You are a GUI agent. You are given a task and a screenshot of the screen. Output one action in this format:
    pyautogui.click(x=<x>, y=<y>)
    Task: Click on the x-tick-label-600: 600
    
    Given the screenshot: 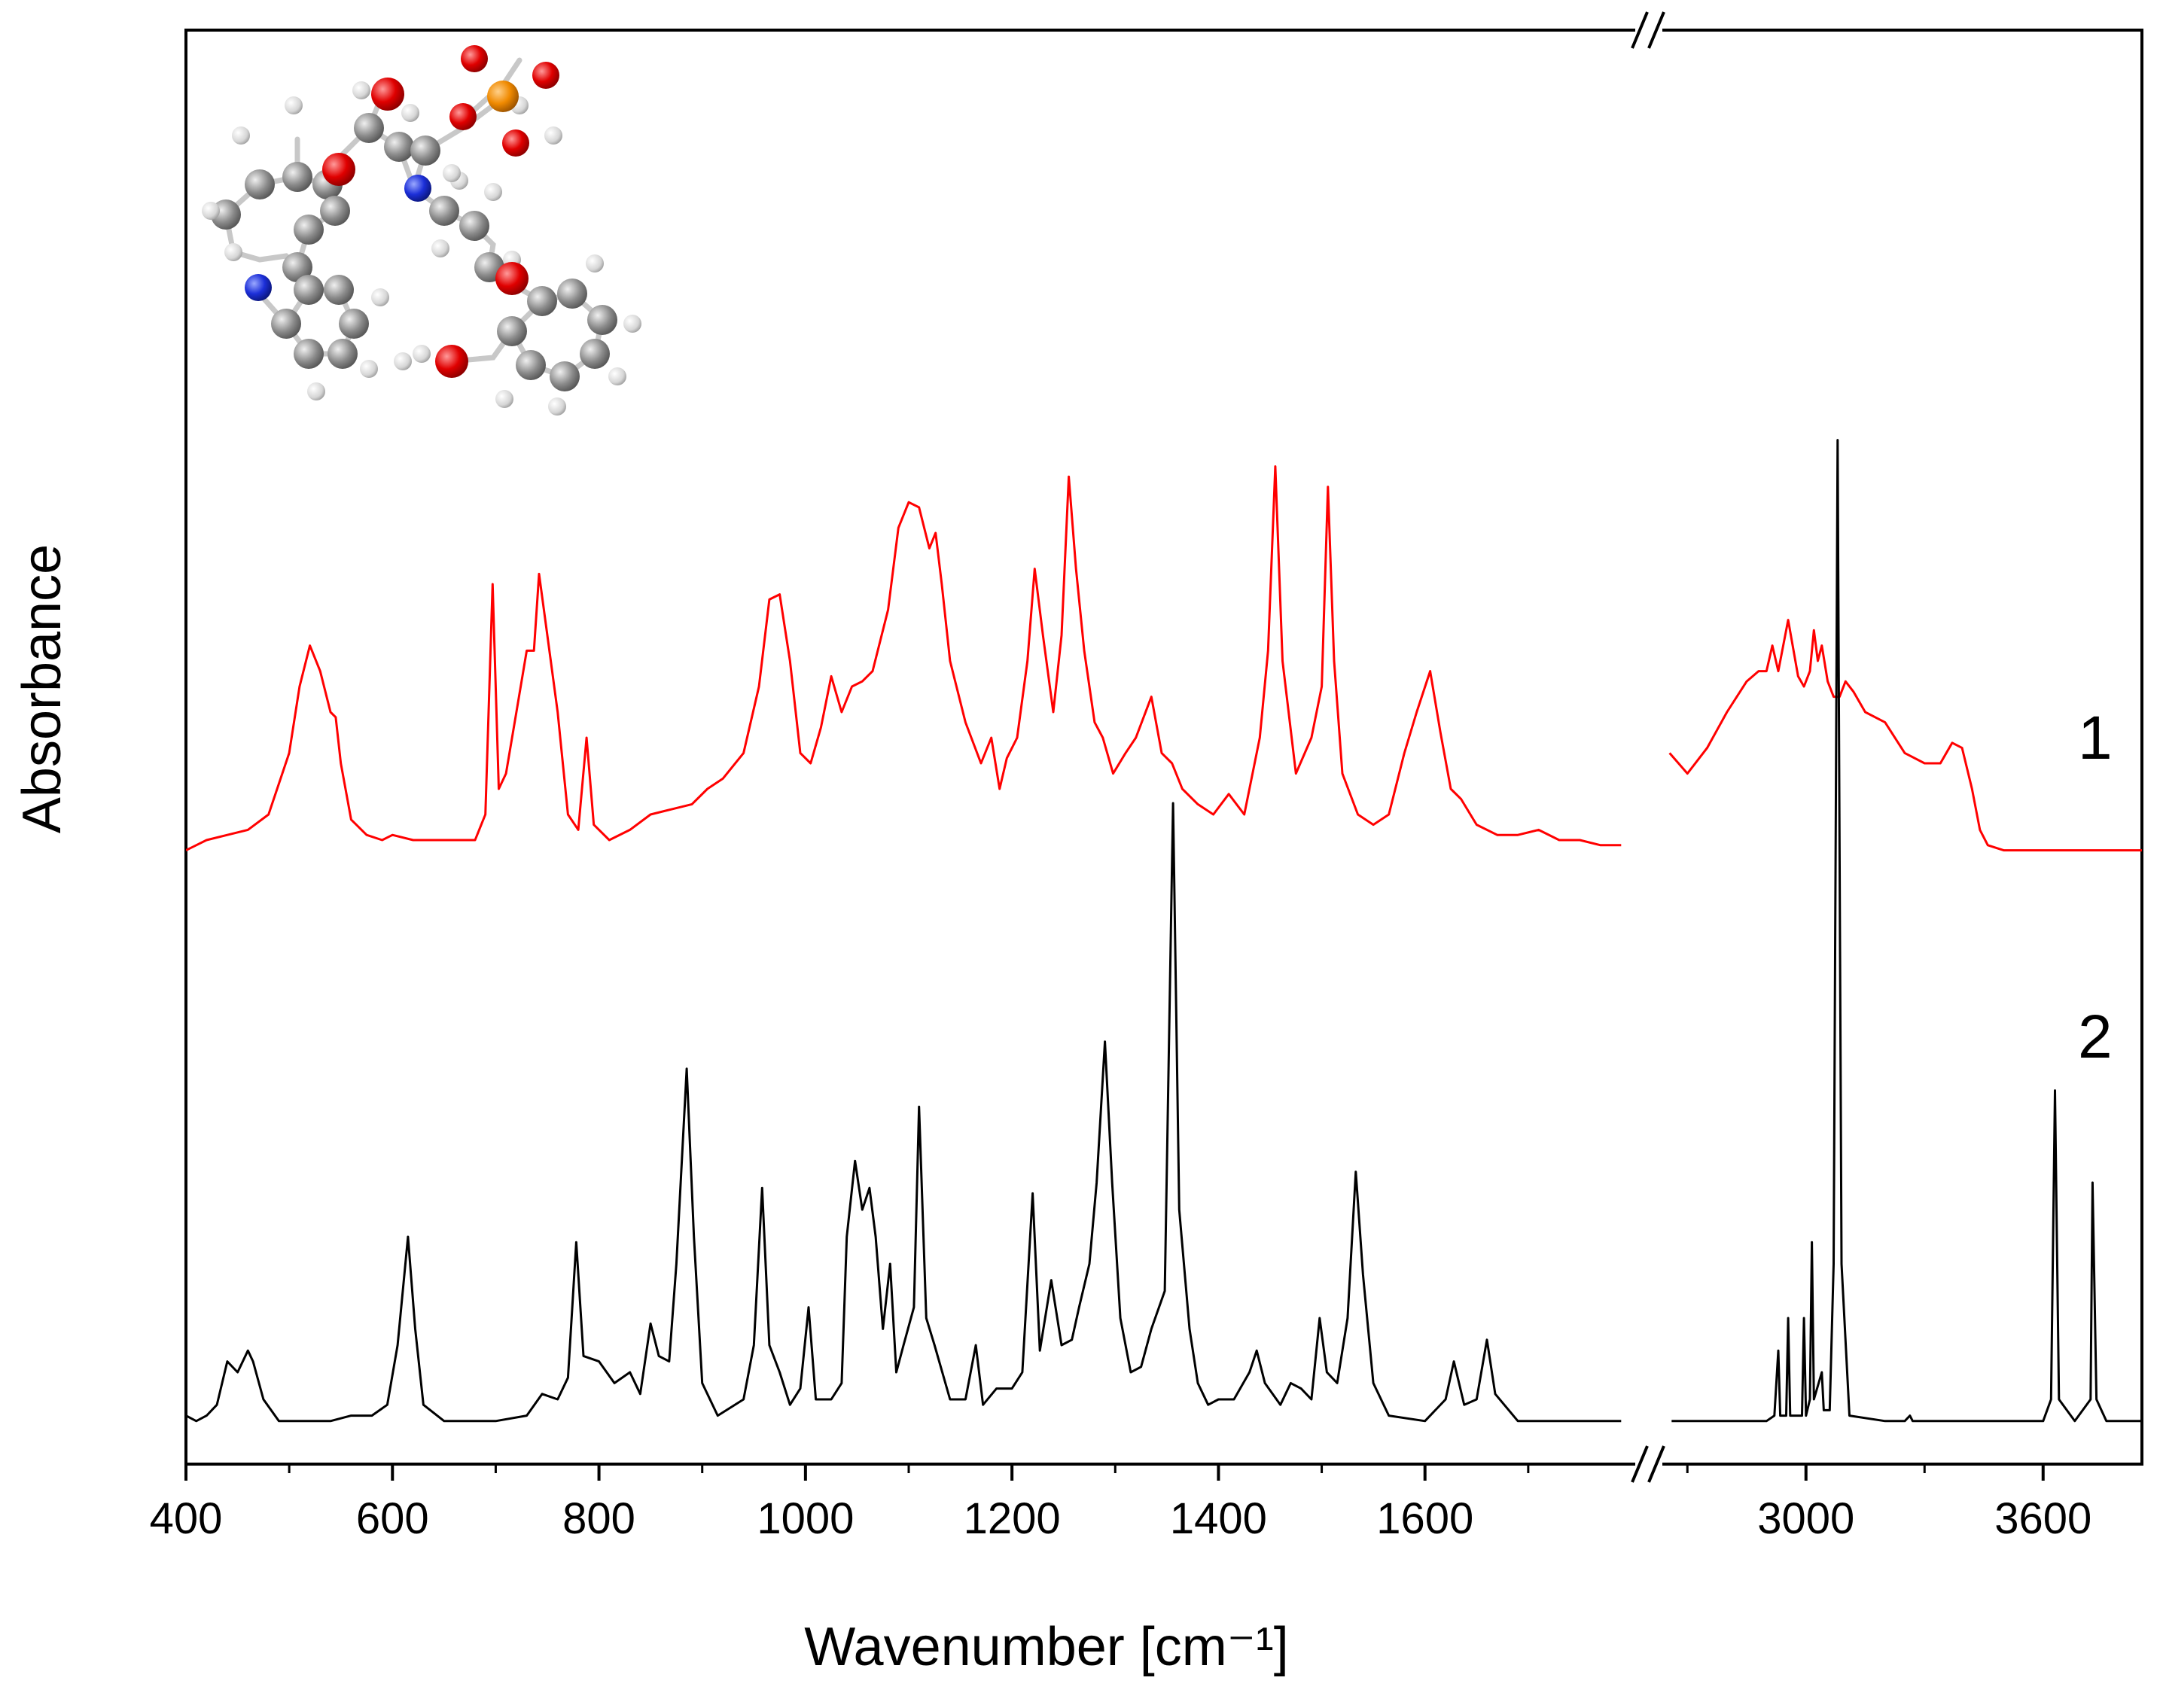 What is the action you would take?
    pyautogui.click(x=392, y=1518)
    